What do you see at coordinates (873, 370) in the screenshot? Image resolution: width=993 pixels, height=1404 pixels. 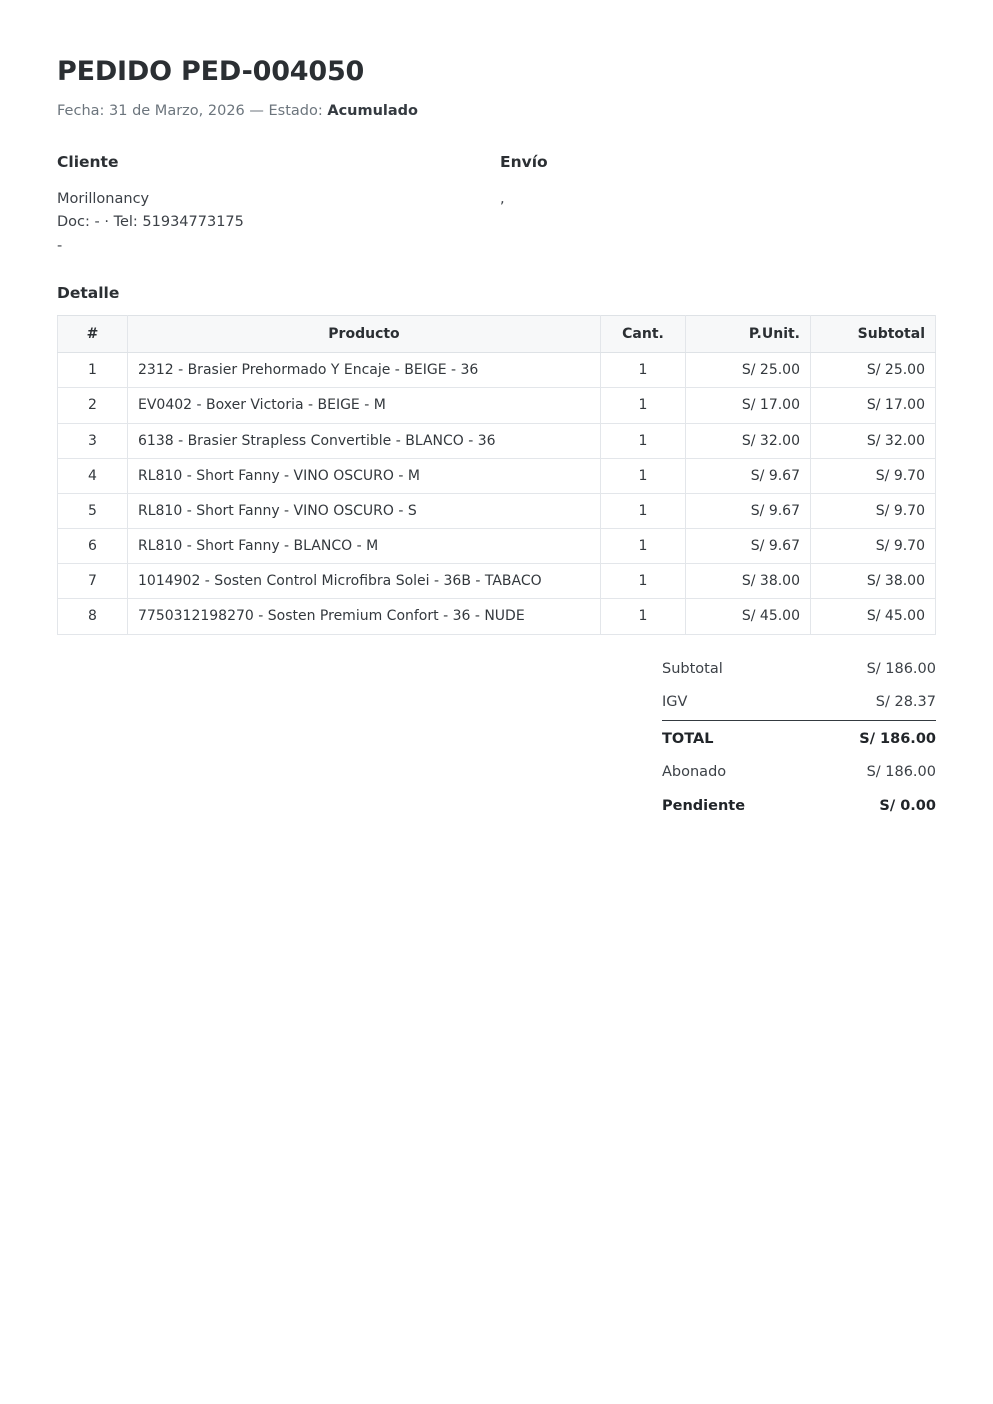 I see `cell-subtotal: S/ 25.00` at bounding box center [873, 370].